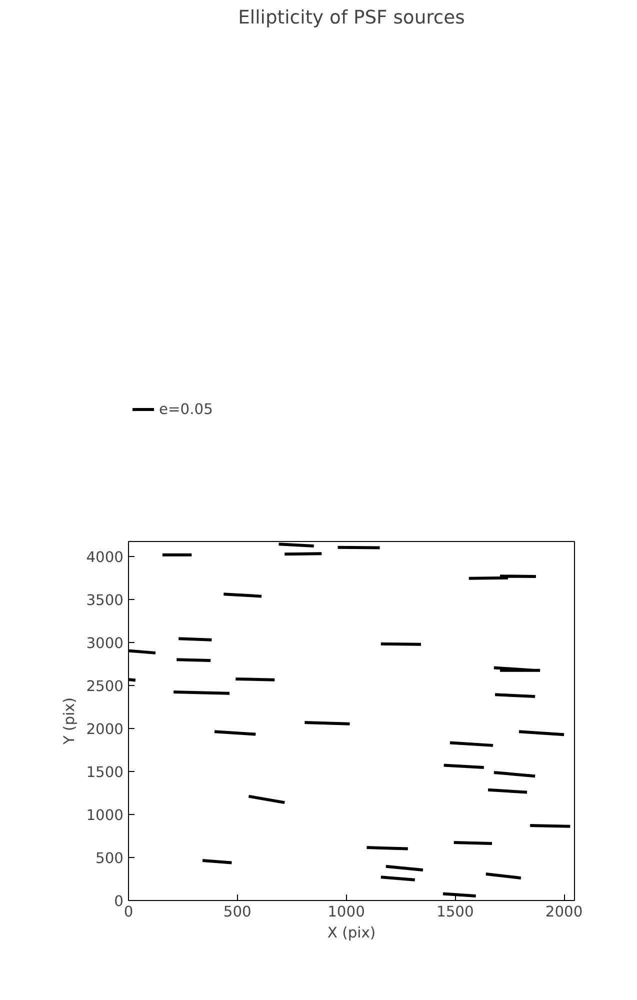 This screenshot has height=1000, width=637. Describe the element at coordinates (69, 721) in the screenshot. I see `y-axis-title: Y (pix)` at that location.